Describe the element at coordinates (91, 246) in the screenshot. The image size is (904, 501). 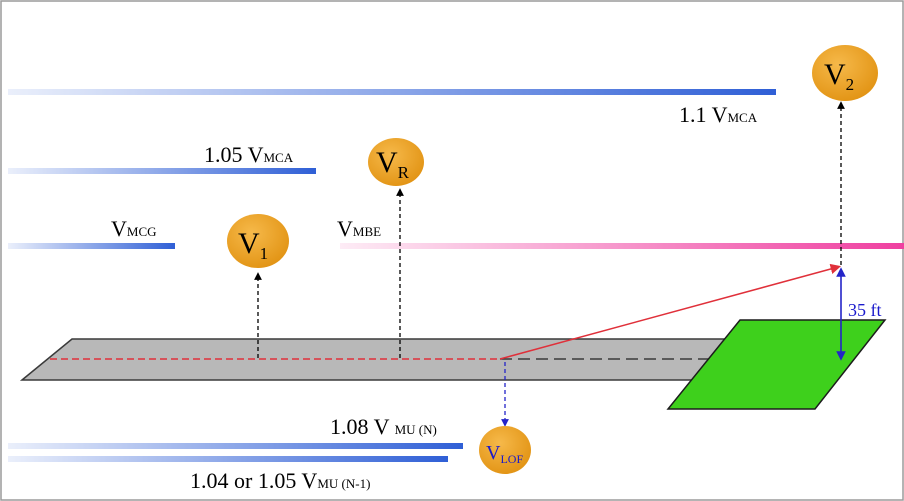
I see `line-vmcg` at that location.